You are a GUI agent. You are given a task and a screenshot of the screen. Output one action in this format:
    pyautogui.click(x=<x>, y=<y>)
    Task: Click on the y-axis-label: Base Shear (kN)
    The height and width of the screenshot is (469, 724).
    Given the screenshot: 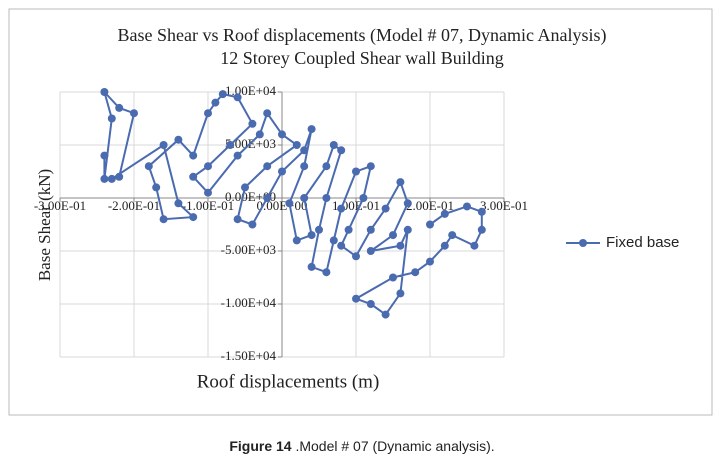 What is the action you would take?
    pyautogui.click(x=44, y=225)
    